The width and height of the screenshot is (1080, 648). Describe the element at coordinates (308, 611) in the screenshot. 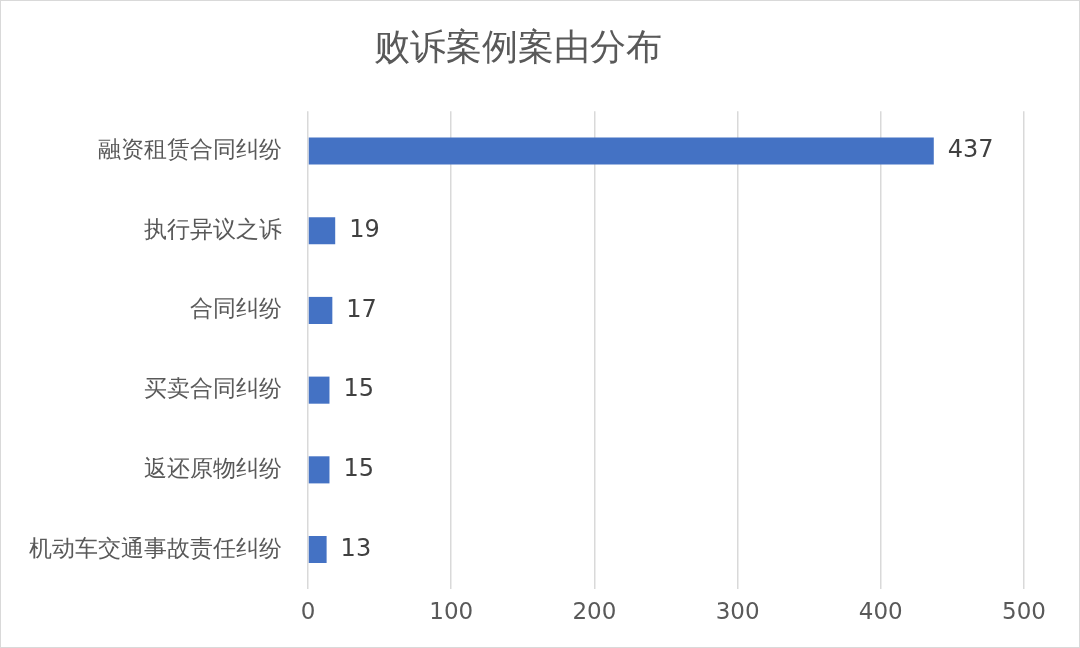

I see `x-tick-label: 0` at that location.